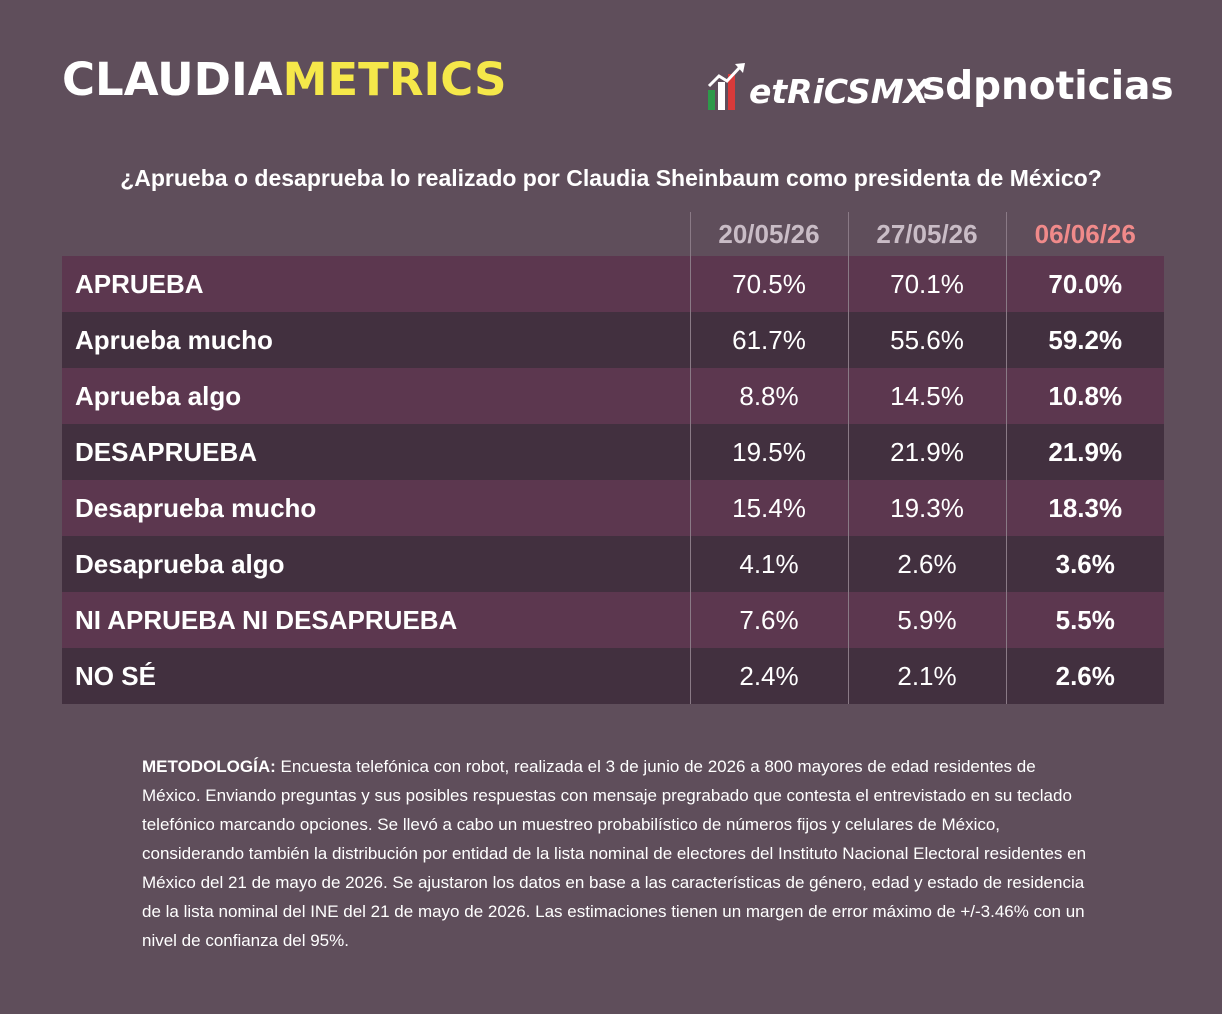 This screenshot has height=1014, width=1222. Describe the element at coordinates (376, 620) in the screenshot. I see `row-label: NI APRUEBA NI DESAPRUEBA` at that location.